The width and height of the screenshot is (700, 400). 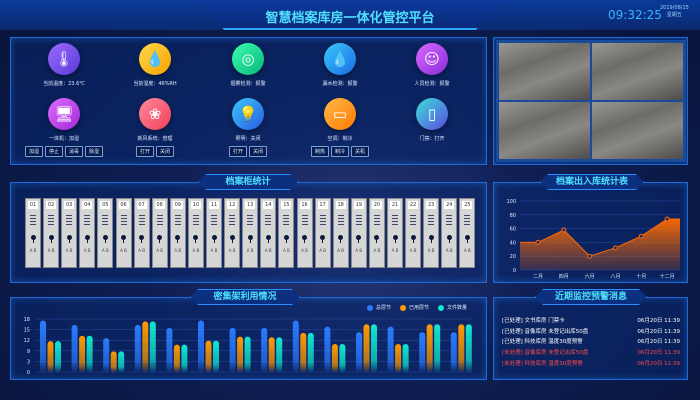 What do you see at coordinates (155, 127) in the screenshot?
I see `device-fresh-air: ❀ 新风系统：管理 打开 关闭` at bounding box center [155, 127].